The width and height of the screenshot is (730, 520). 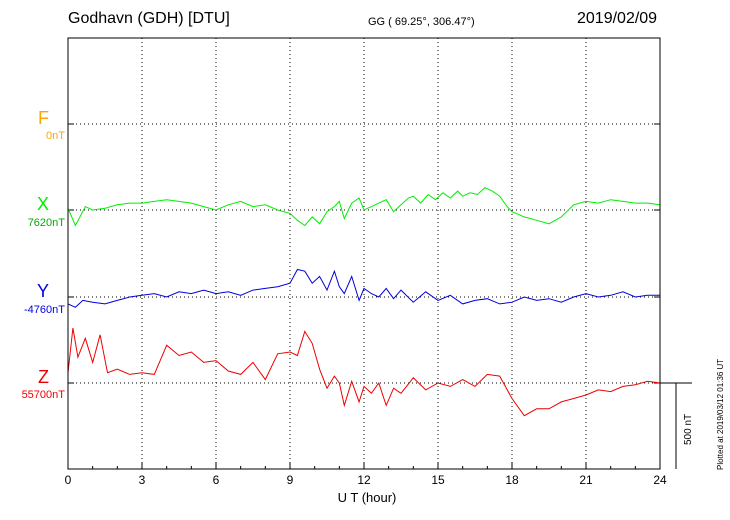 What do you see at coordinates (68, 480) in the screenshot?
I see `x-tick-label: 0` at bounding box center [68, 480].